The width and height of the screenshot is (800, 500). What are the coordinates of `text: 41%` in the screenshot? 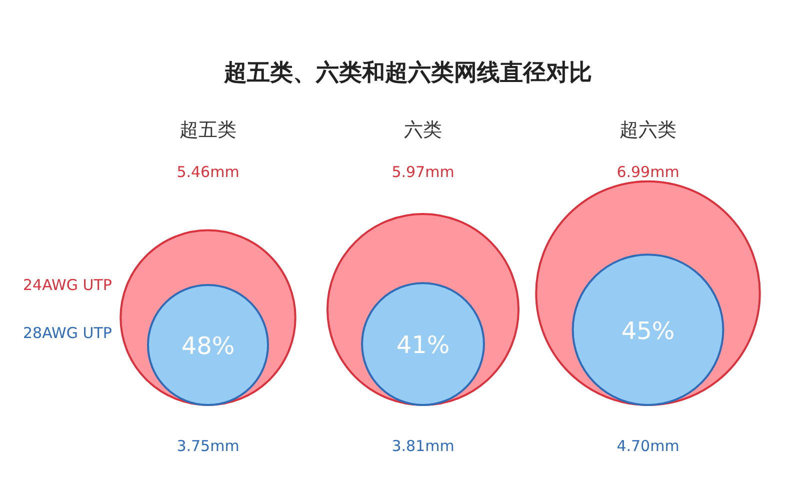 It's located at (423, 345).